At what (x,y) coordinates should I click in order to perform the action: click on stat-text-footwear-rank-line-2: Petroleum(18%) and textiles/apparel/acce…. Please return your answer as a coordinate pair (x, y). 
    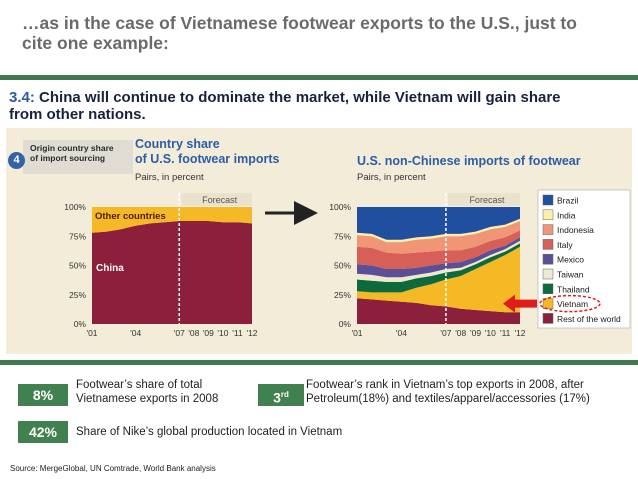
    Looking at the image, I should click on (448, 399).